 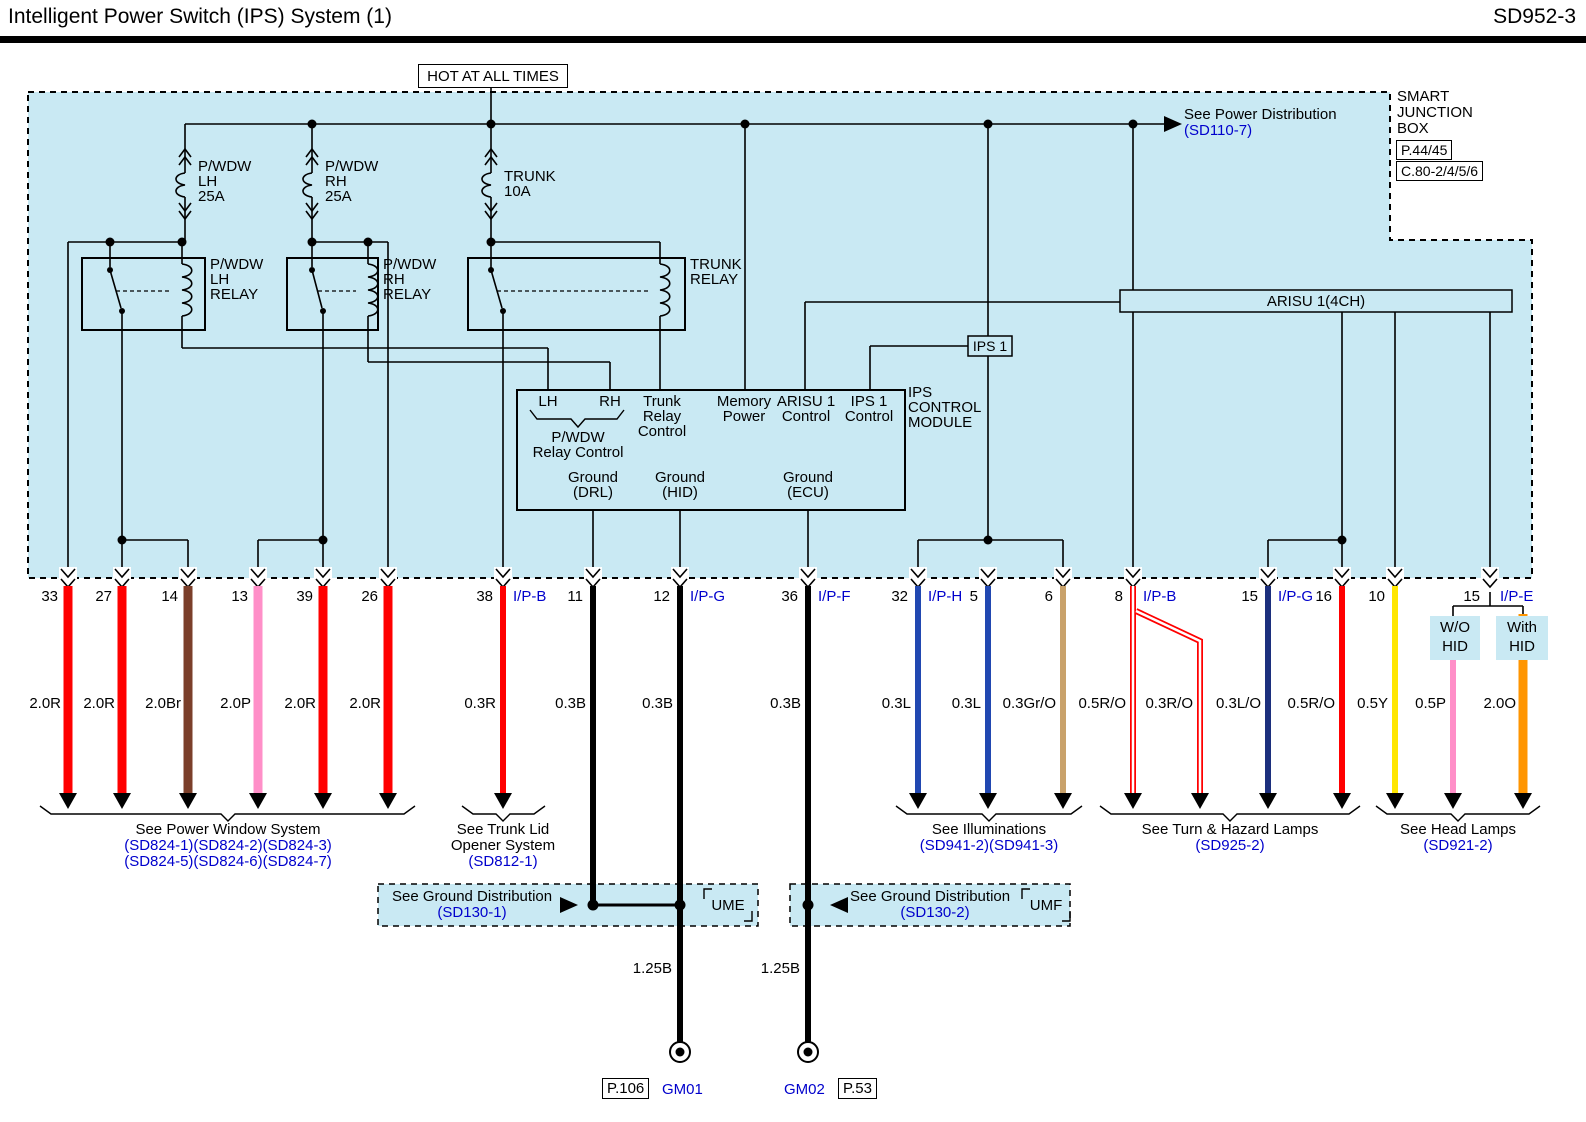 What do you see at coordinates (1499, 703) in the screenshot?
I see `wire-gauge-2.0O: 2.0O` at bounding box center [1499, 703].